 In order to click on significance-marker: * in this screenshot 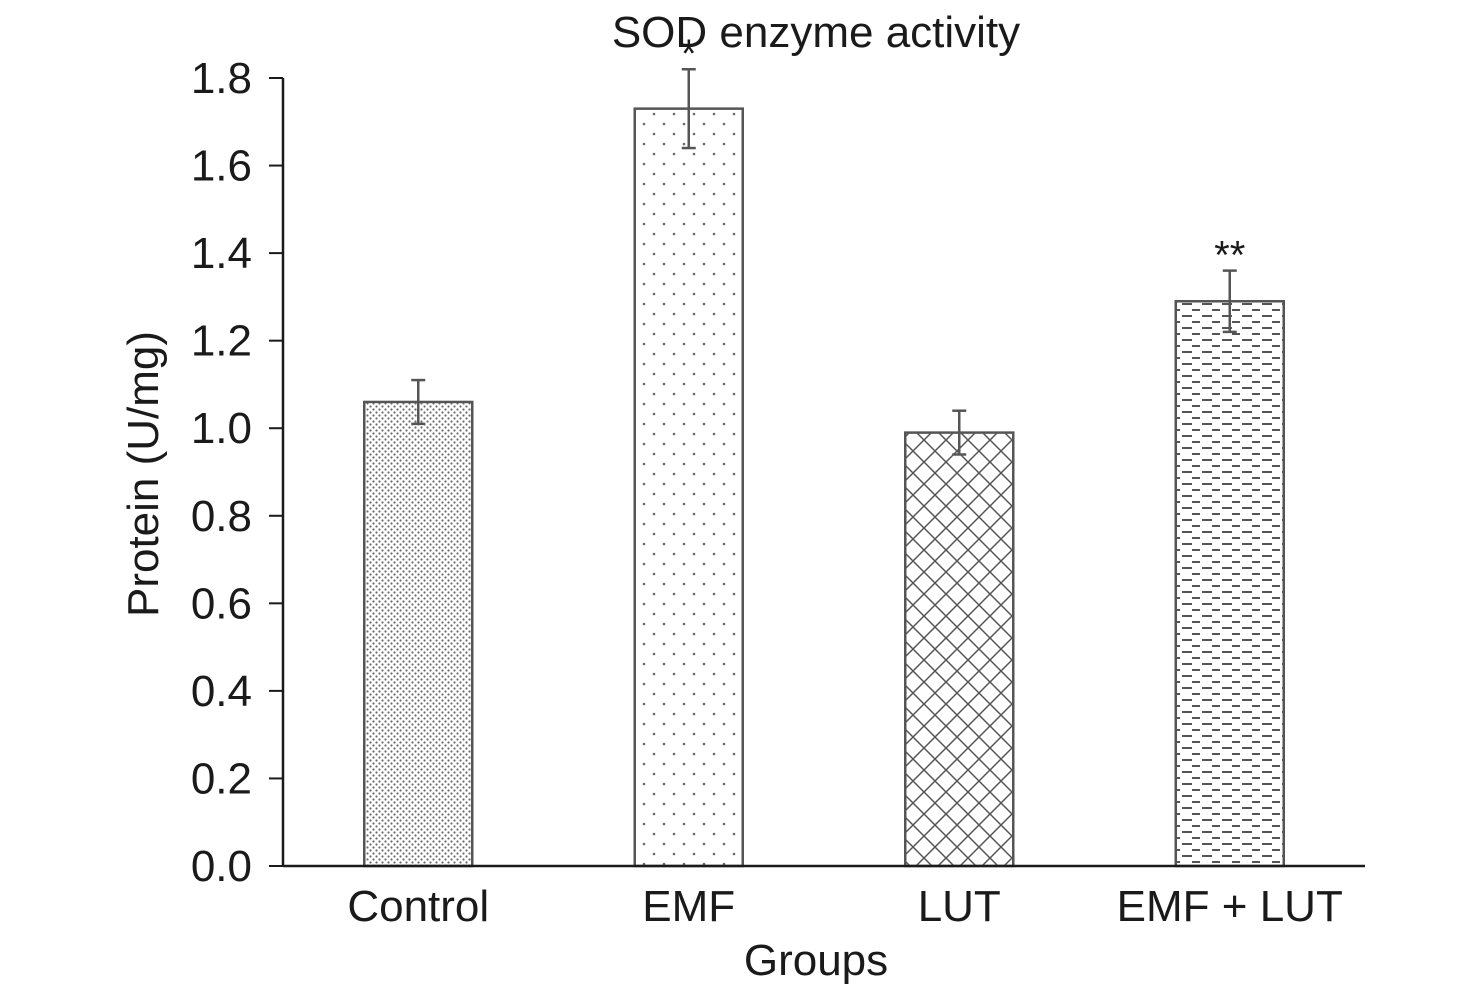, I will do `click(689, 54)`.